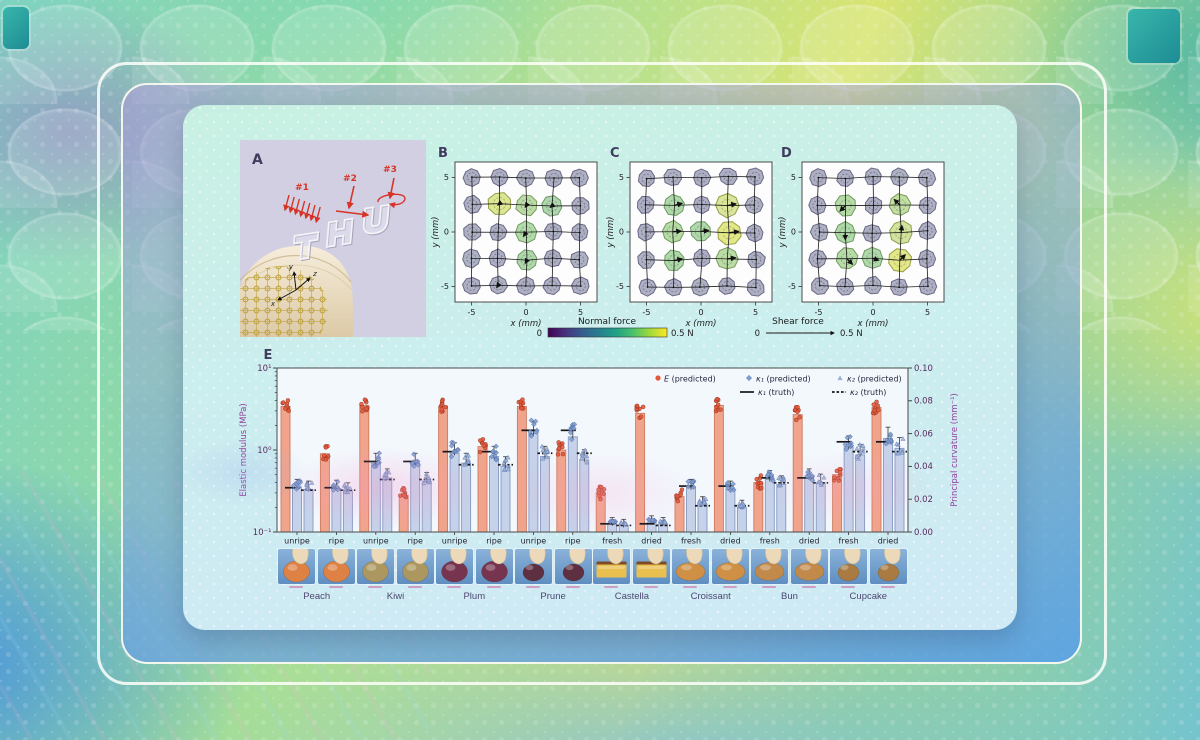 Image resolution: width=1200 pixels, height=740 pixels. What do you see at coordinates (690, 379) in the screenshot?
I see `svg-text: E (predicted)` at bounding box center [690, 379].